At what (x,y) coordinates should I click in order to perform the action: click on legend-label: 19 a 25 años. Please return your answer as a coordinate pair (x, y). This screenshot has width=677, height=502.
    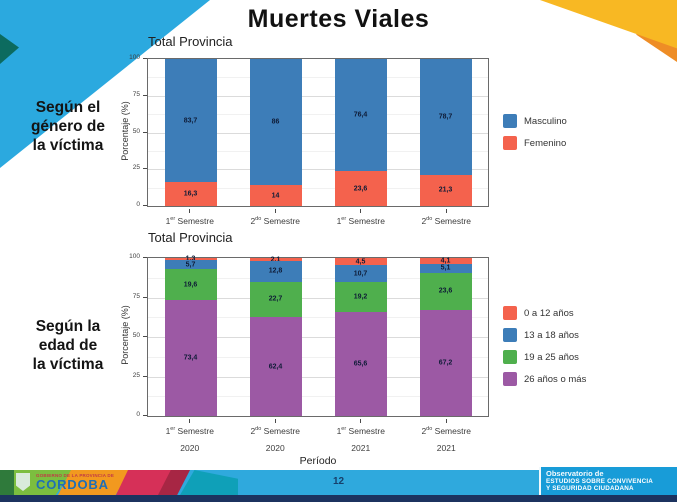
    Looking at the image, I should click on (551, 357).